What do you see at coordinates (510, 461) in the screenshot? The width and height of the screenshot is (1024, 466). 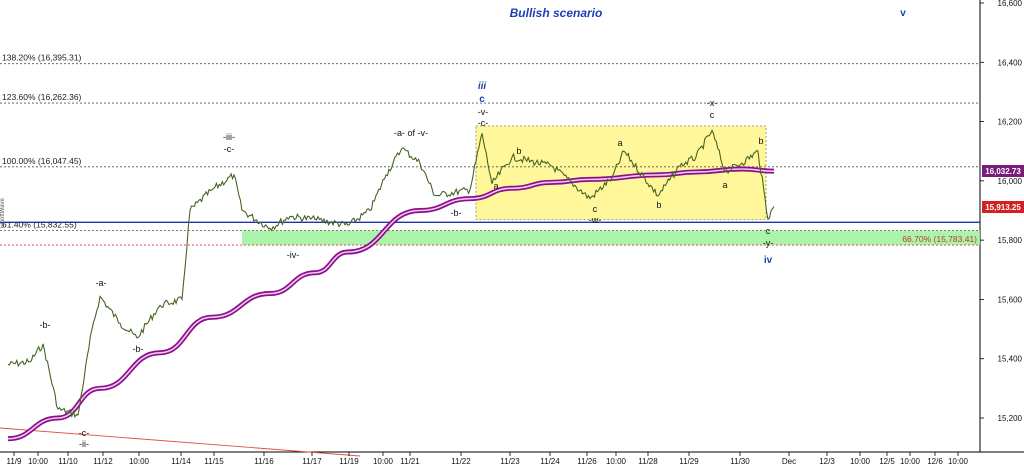 I see `x-tick-label: 11/23` at bounding box center [510, 461].